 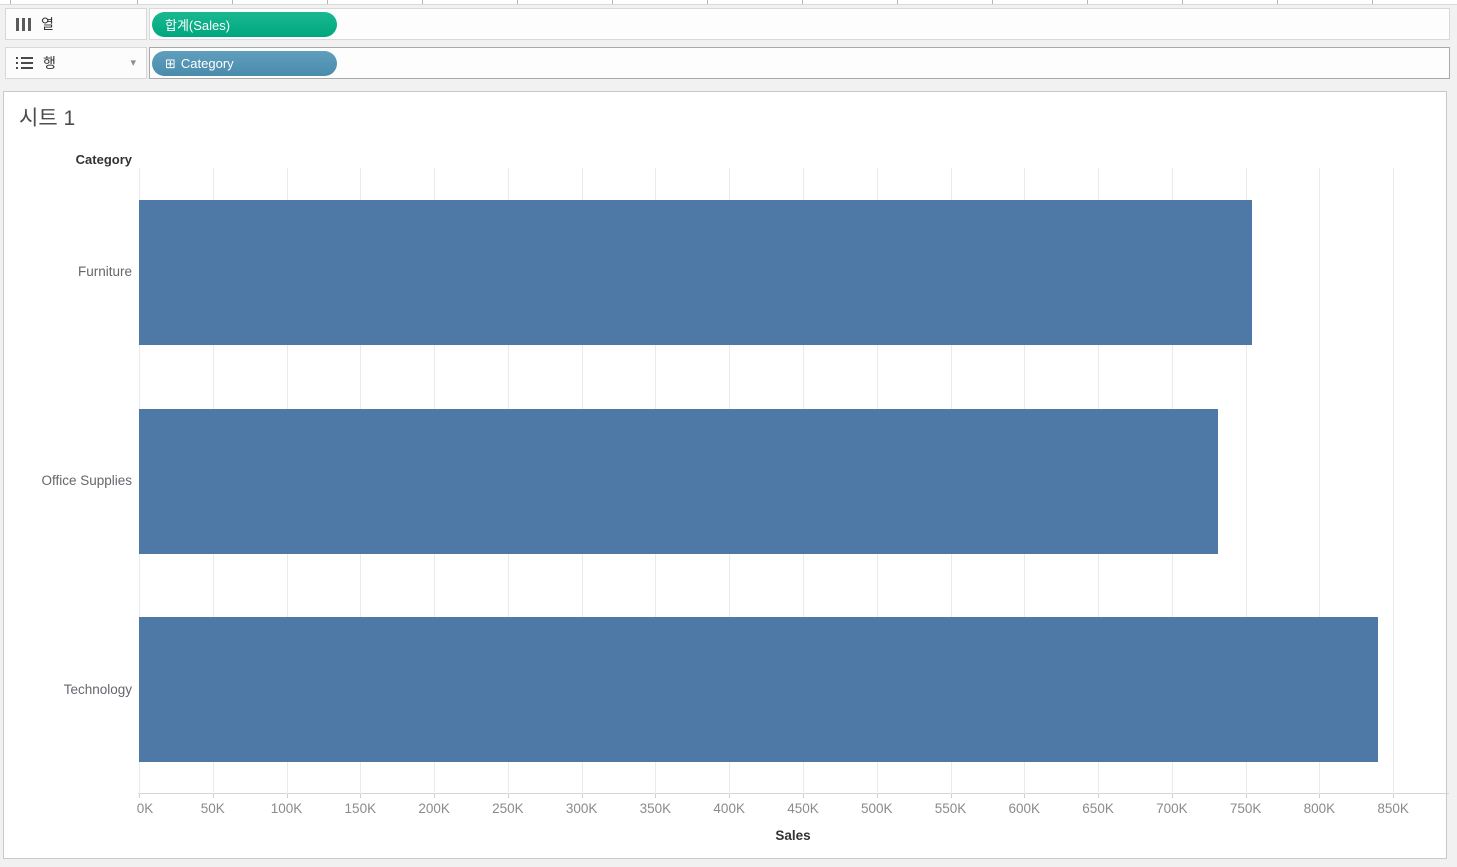 I want to click on row-label-office-supplies: Office Supplies, so click(x=86, y=480).